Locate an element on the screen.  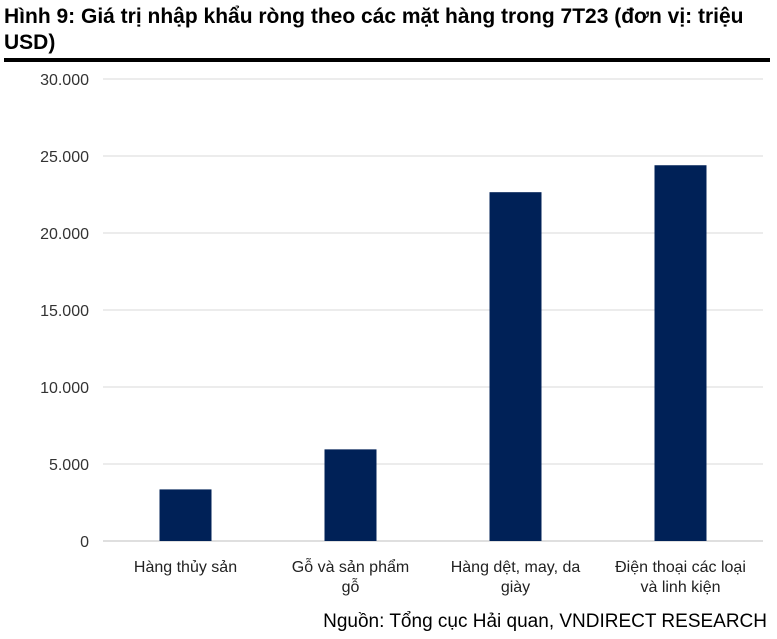
y-tick-label: 15.000 is located at coordinates (64, 311).